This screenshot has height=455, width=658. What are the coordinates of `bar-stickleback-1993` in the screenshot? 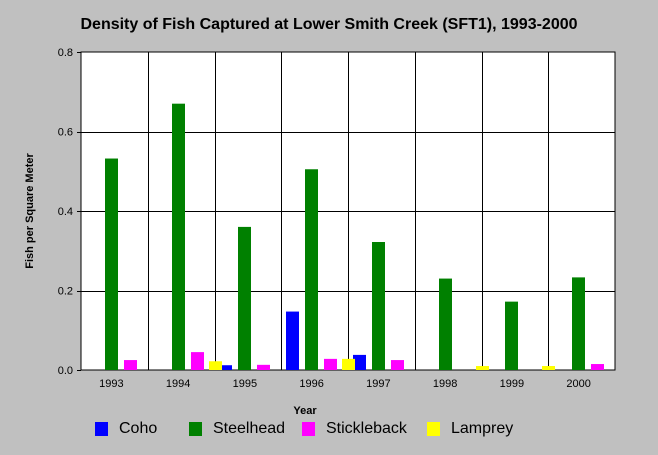 It's located at (130, 365).